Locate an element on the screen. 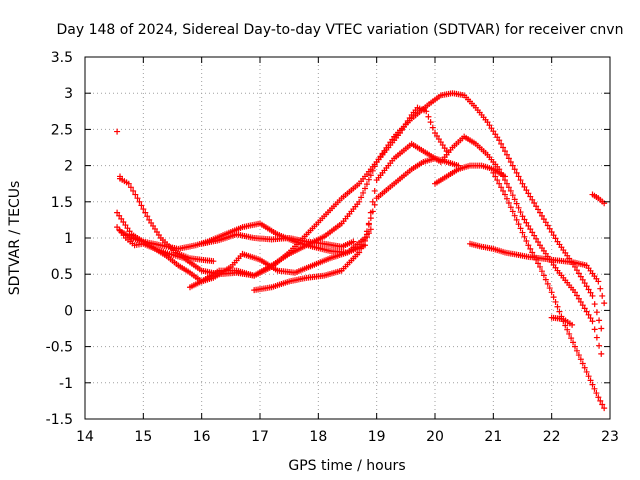 The width and height of the screenshot is (640, 480). x-tick-labels: 14 15 16 17 18 19 20 21 22 23 is located at coordinates (347, 437).